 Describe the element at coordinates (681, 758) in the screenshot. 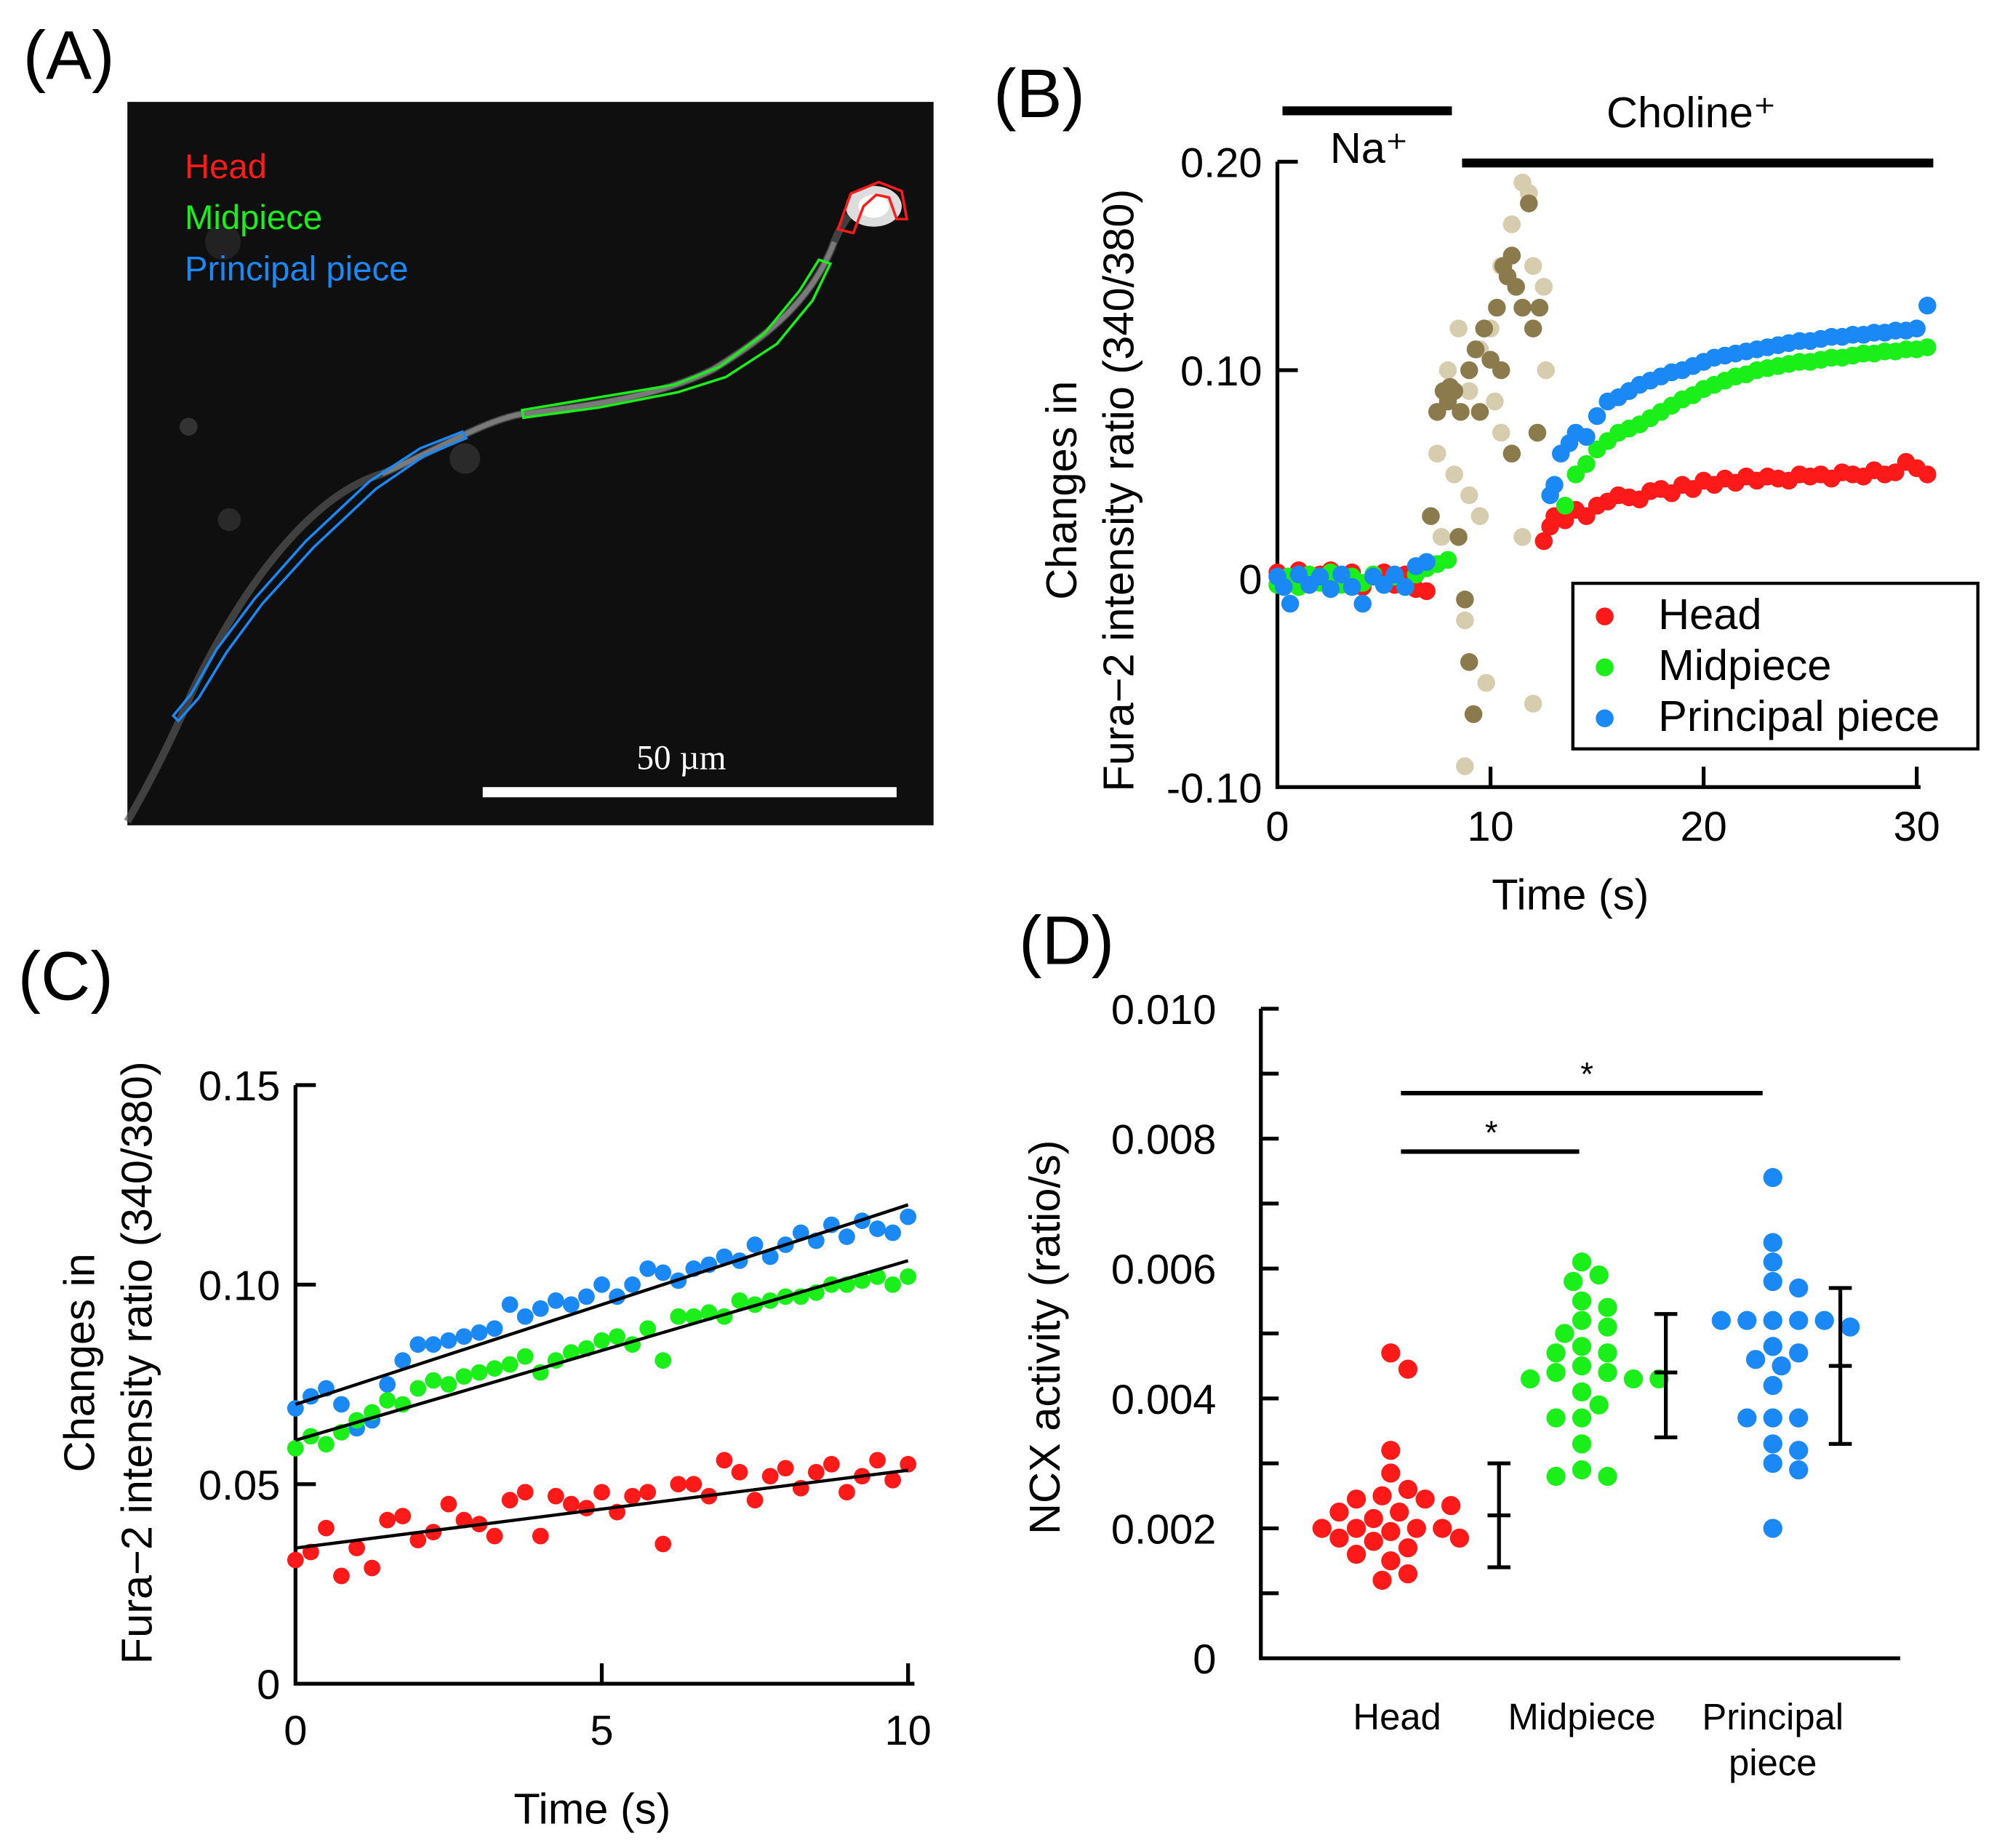

I see `scale-bar-label: 50 µm` at that location.